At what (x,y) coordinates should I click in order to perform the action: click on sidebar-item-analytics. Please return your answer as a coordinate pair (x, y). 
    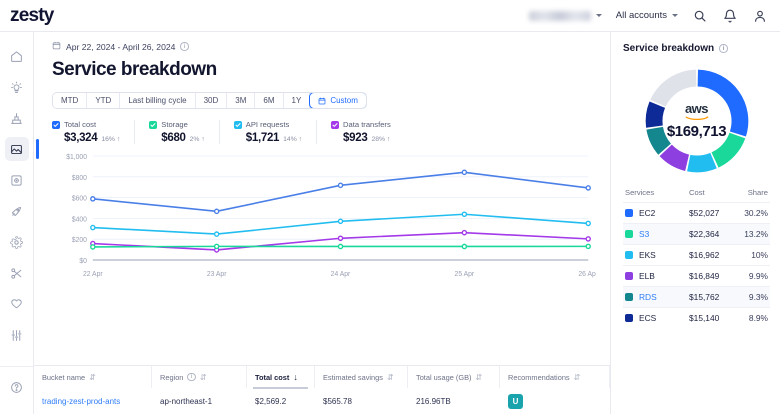
    Looking at the image, I should click on (17, 118).